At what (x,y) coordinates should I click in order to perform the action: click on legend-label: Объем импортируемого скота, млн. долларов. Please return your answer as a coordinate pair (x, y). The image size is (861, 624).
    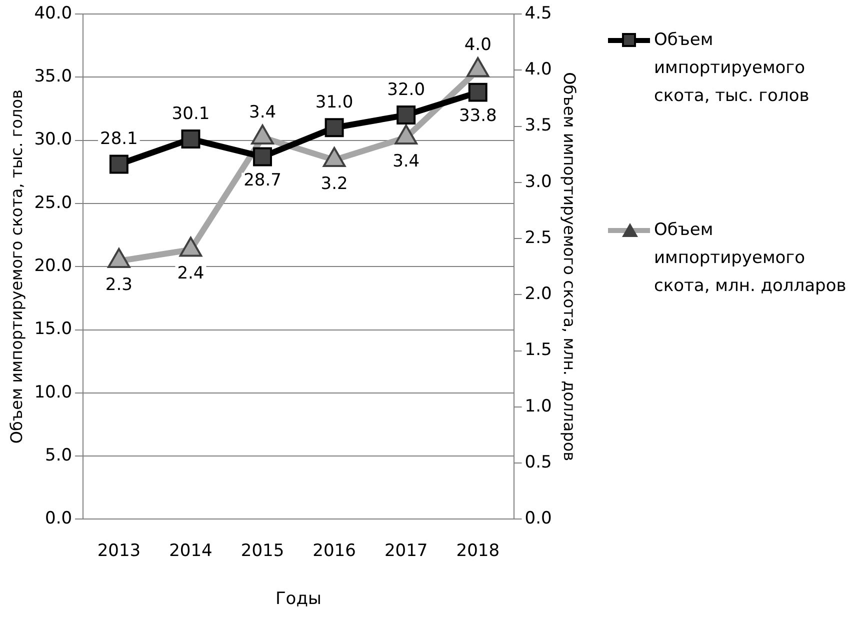
    Looking at the image, I should click on (751, 258).